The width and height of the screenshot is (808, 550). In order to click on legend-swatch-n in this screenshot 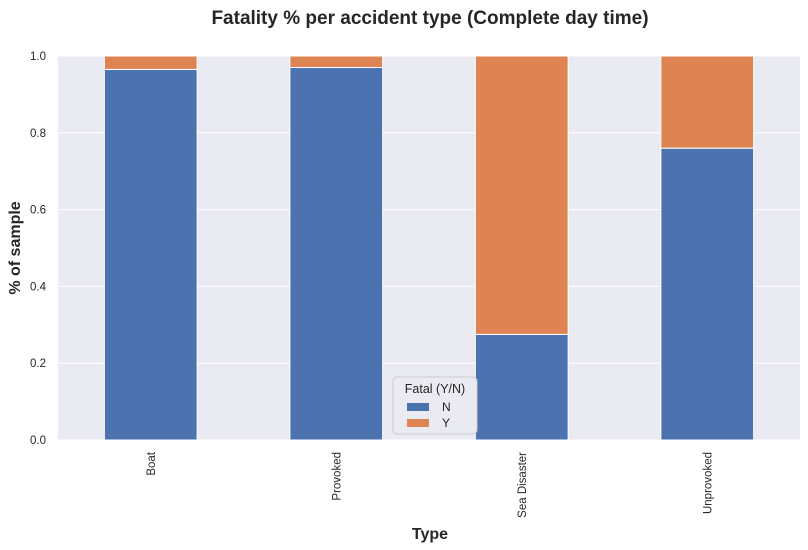, I will do `click(418, 407)`.